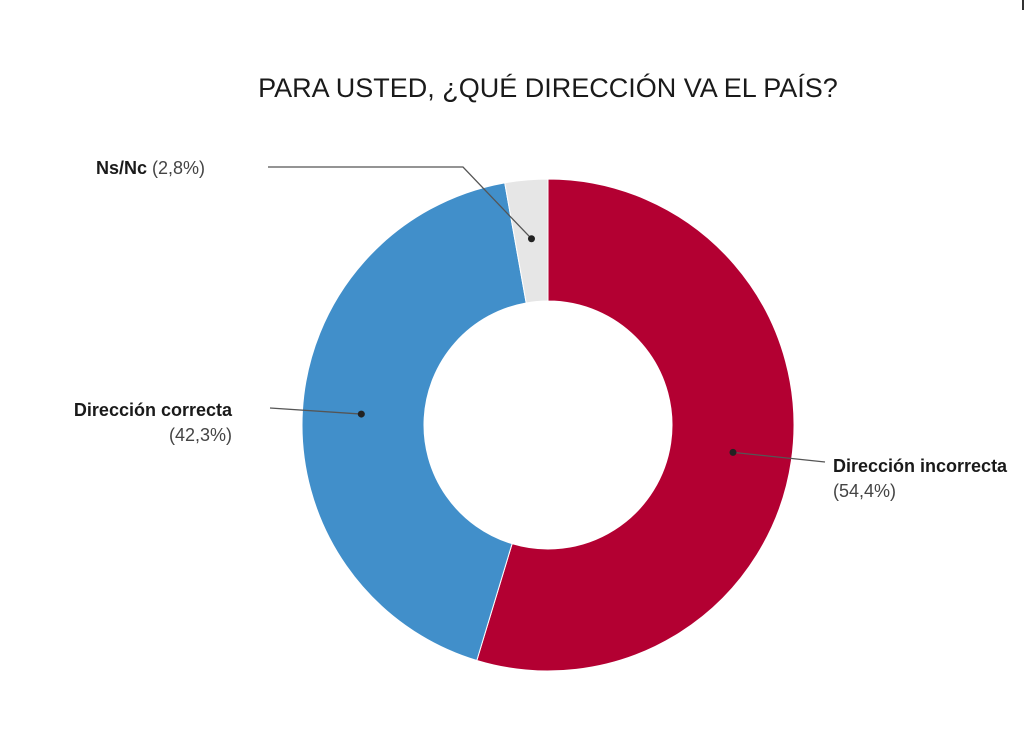  I want to click on leader-line-direccion-correcta, so click(315, 411).